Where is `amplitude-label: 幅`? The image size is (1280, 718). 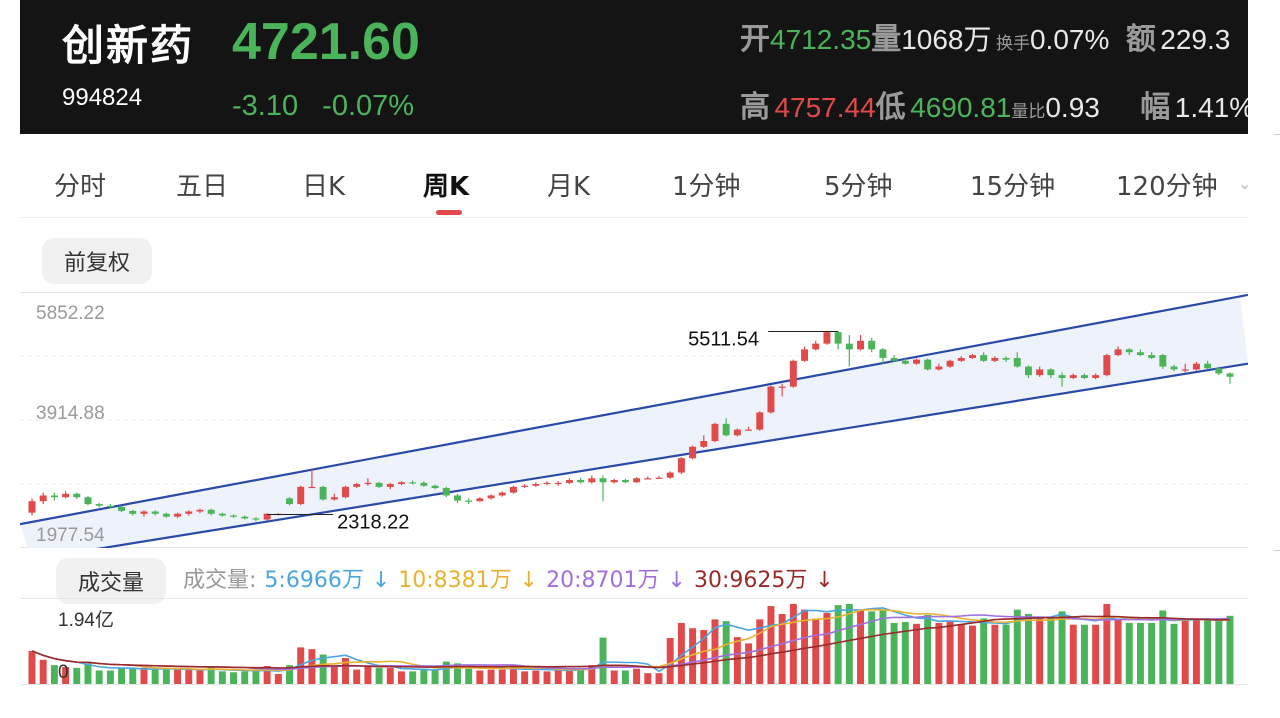
amplitude-label: 幅 is located at coordinates (1155, 107).